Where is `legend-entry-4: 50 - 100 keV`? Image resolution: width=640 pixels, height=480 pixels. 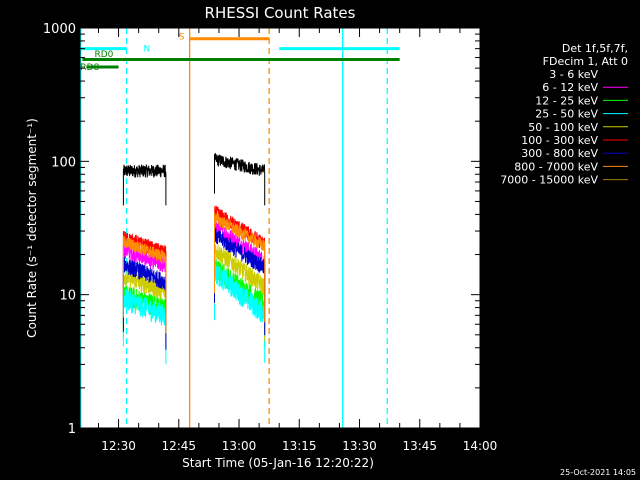 legend-entry-4: 50 - 100 keV is located at coordinates (563, 127).